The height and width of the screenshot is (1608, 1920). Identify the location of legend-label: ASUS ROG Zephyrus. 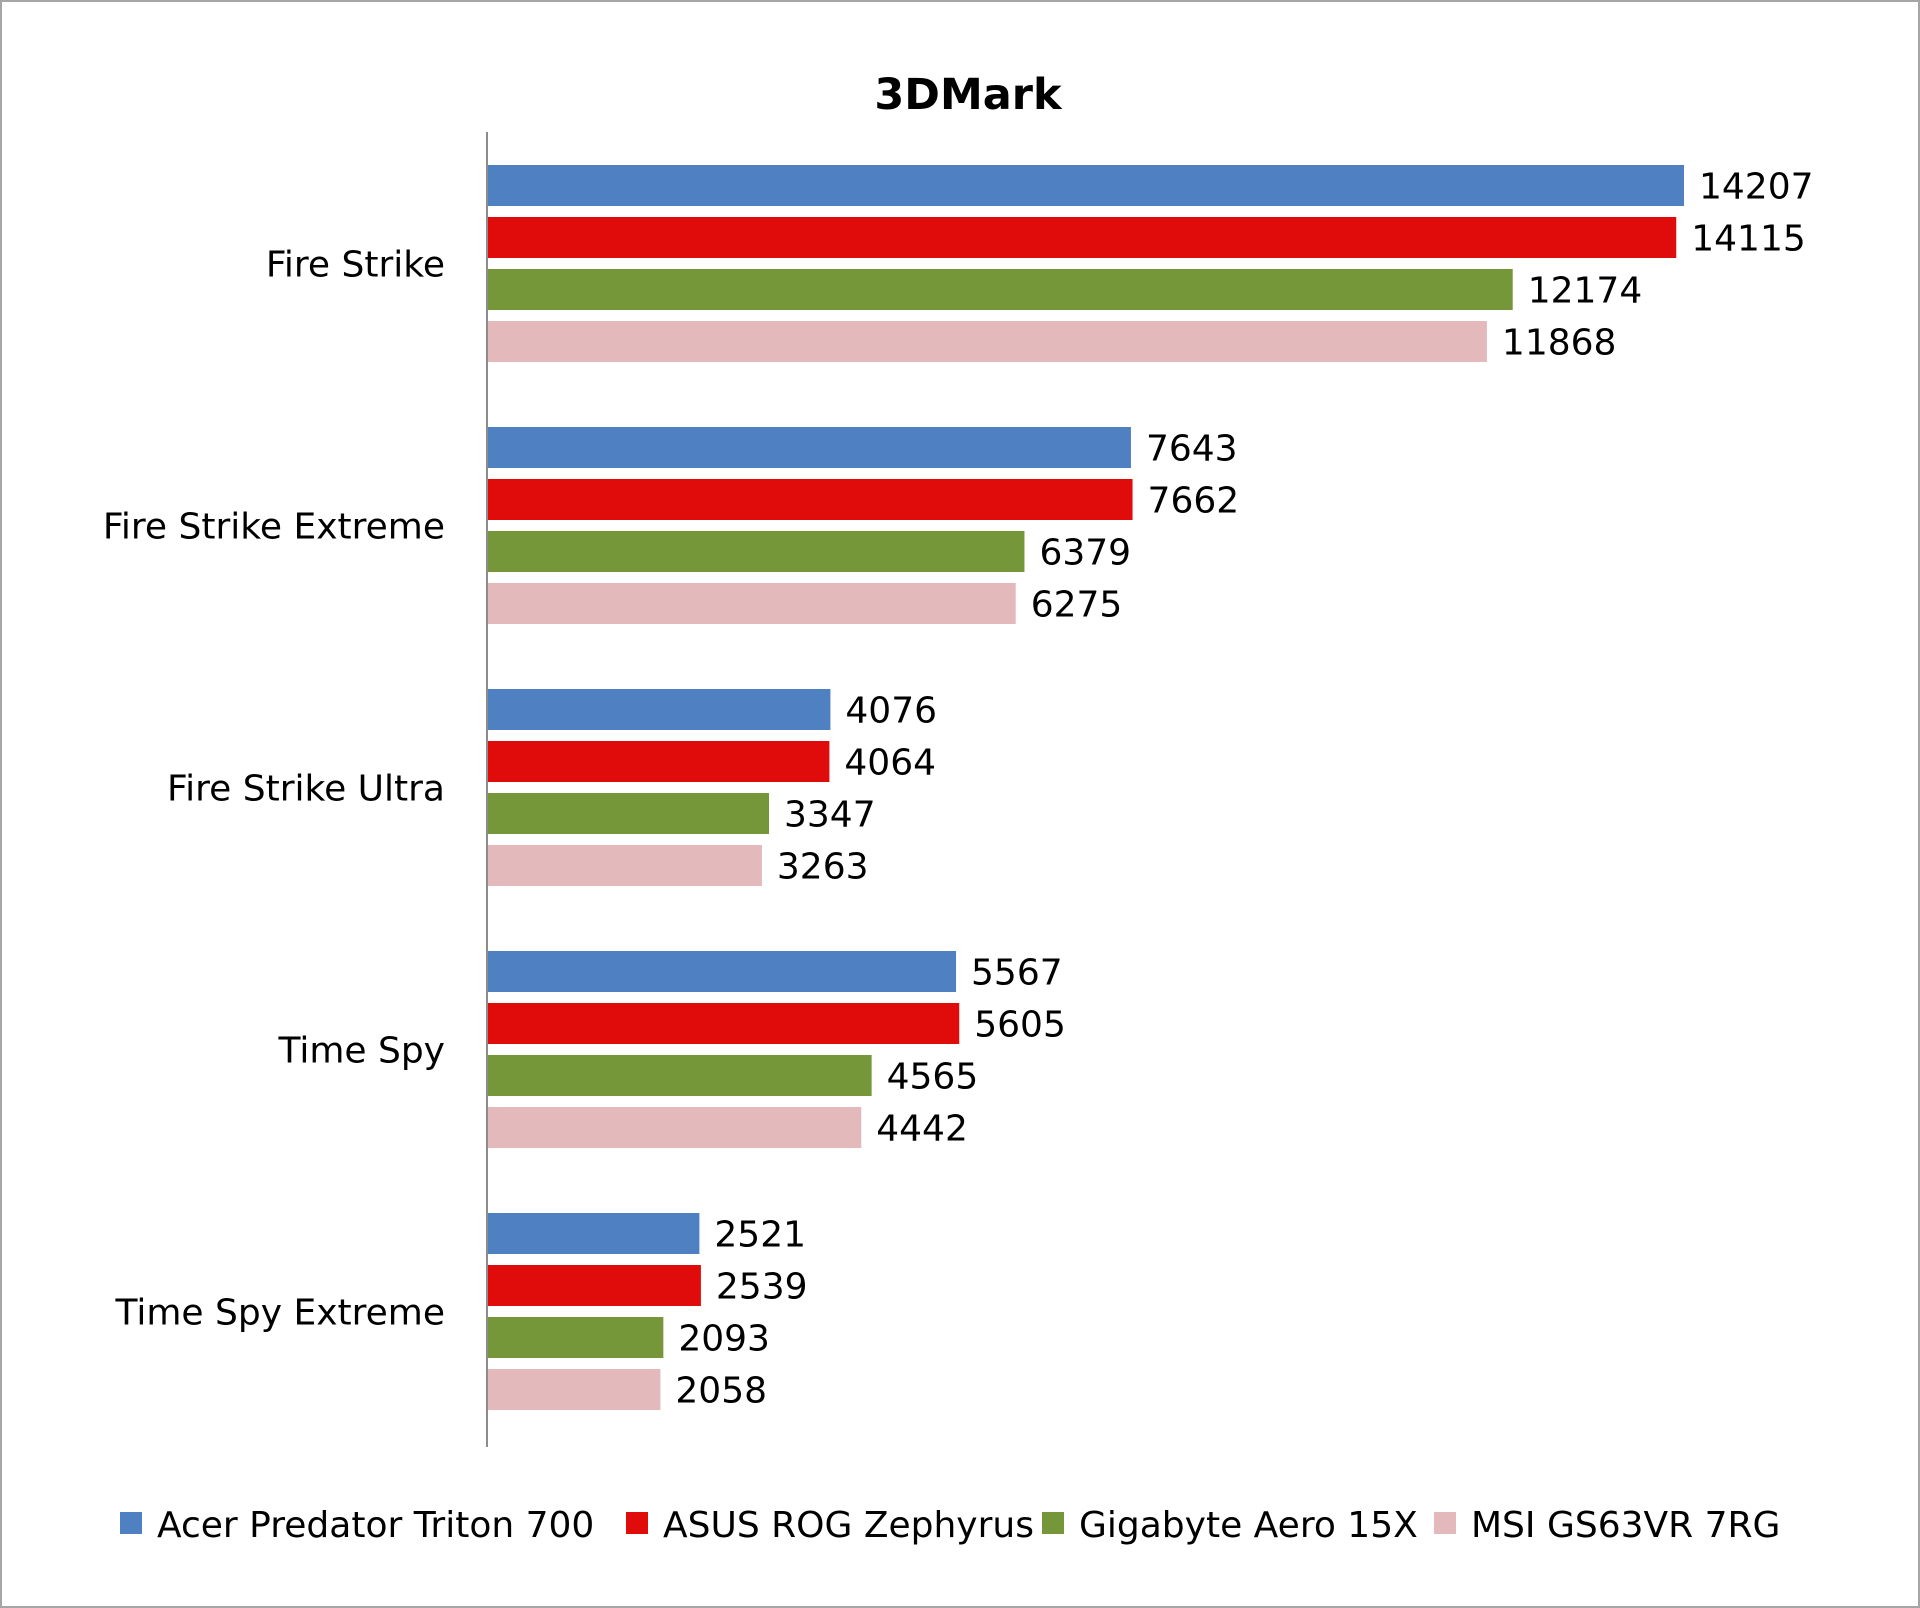
(848, 1525).